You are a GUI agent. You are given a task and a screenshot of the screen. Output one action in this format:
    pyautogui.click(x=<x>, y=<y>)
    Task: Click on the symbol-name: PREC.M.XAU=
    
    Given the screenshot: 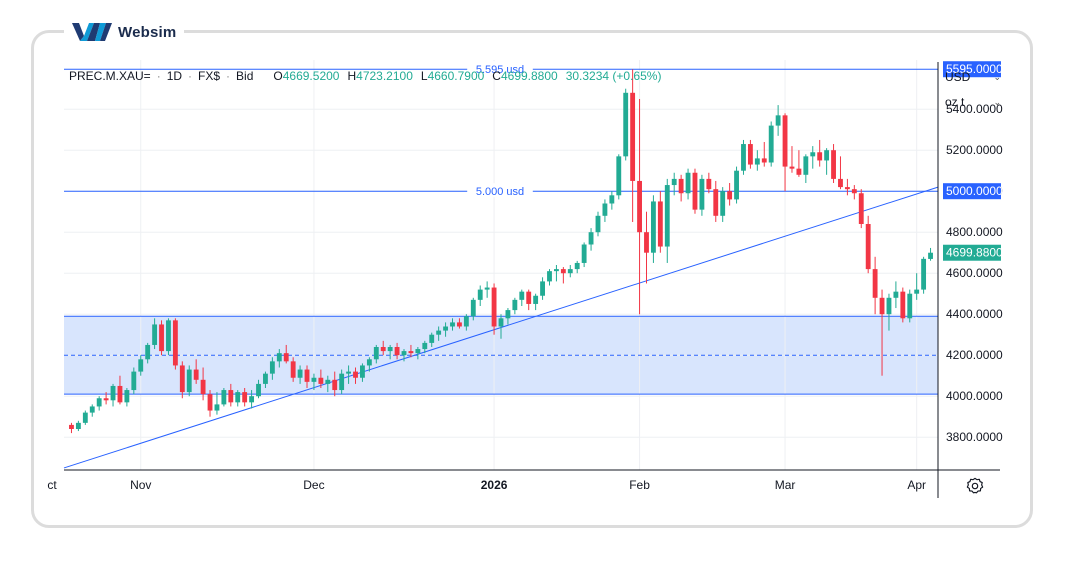 What is the action you would take?
    pyautogui.click(x=110, y=76)
    